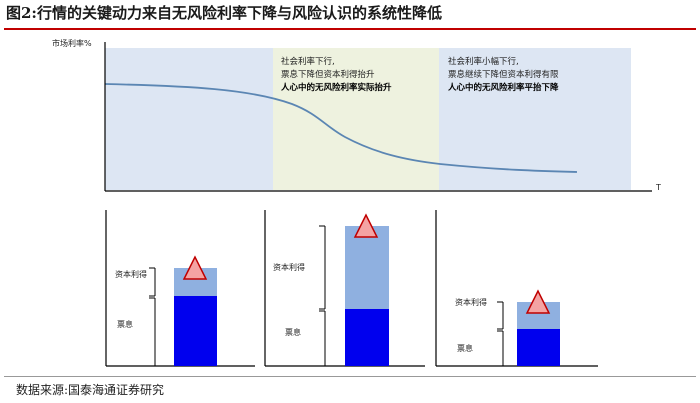 Image resolution: width=700 pixels, height=403 pixels. What do you see at coordinates (195, 267) in the screenshot?
I see `panel-1-triangle-icon` at bounding box center [195, 267].